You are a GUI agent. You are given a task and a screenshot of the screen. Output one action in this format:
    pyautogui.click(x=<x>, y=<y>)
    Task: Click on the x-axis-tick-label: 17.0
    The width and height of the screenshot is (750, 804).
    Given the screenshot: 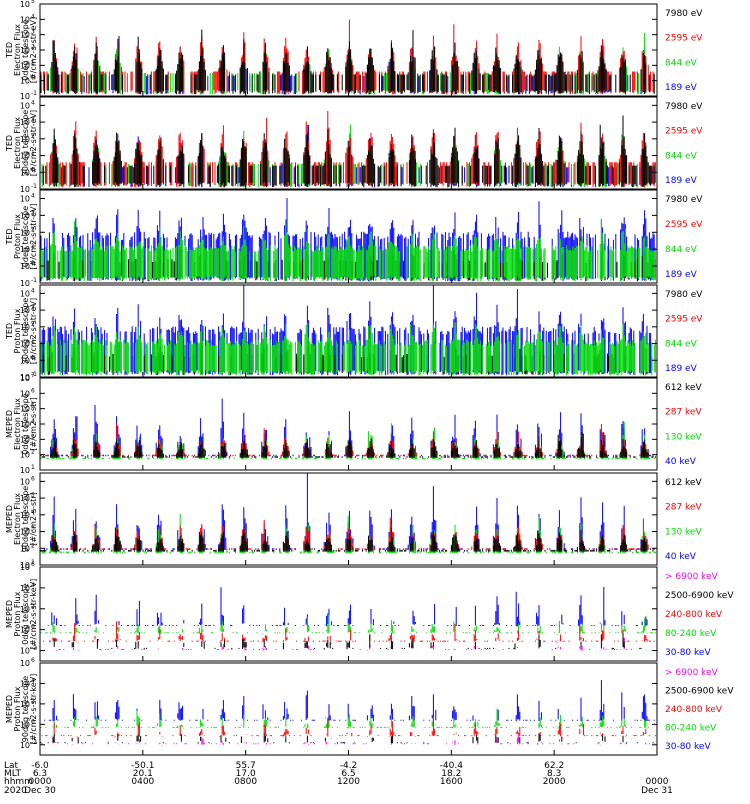 What is the action you would take?
    pyautogui.click(x=246, y=774)
    